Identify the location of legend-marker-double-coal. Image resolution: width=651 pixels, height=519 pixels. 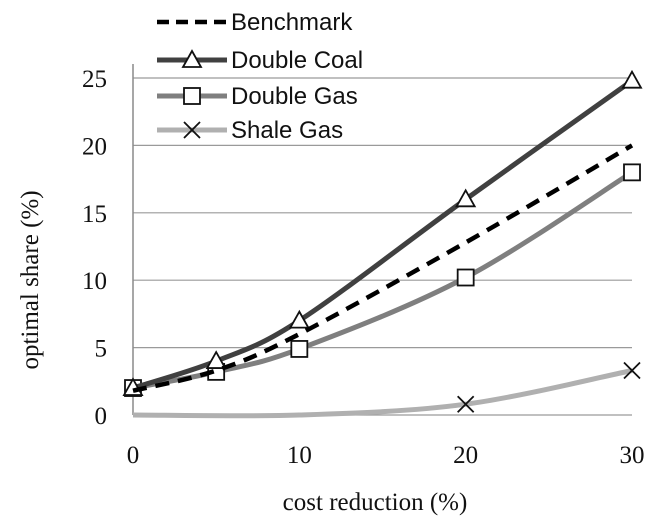
(192, 58).